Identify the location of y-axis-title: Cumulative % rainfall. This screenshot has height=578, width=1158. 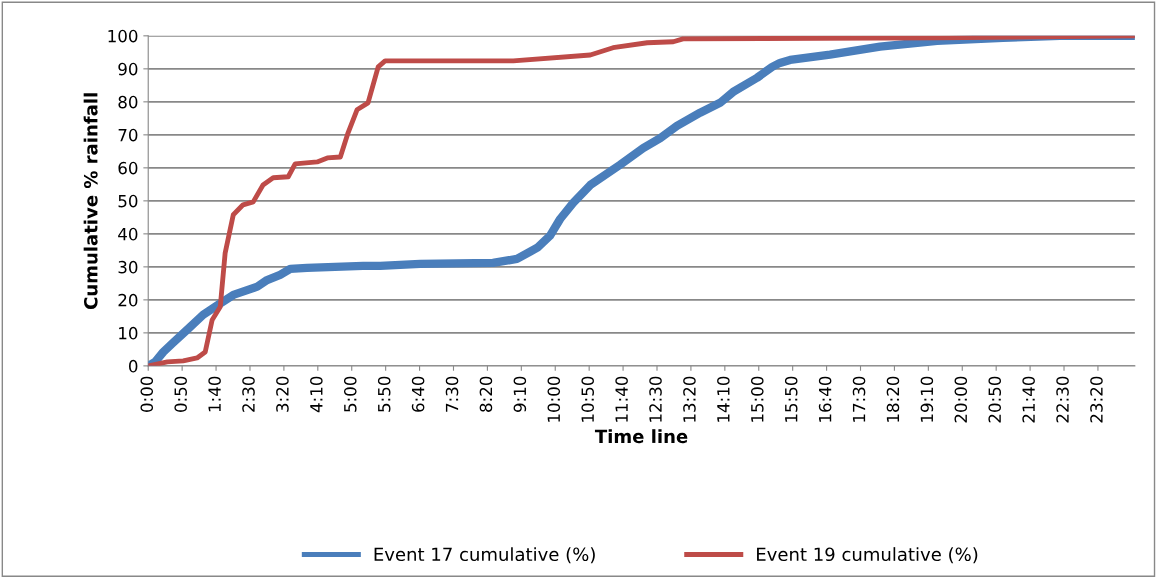
(90, 201).